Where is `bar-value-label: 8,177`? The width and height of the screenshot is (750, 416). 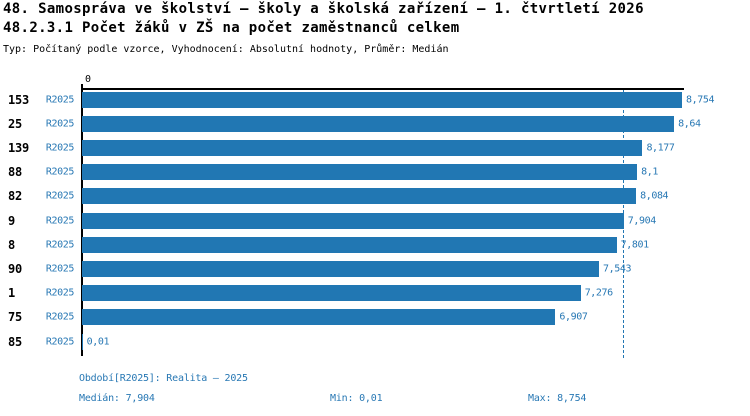
bar-value-label: 8,177 is located at coordinates (660, 148).